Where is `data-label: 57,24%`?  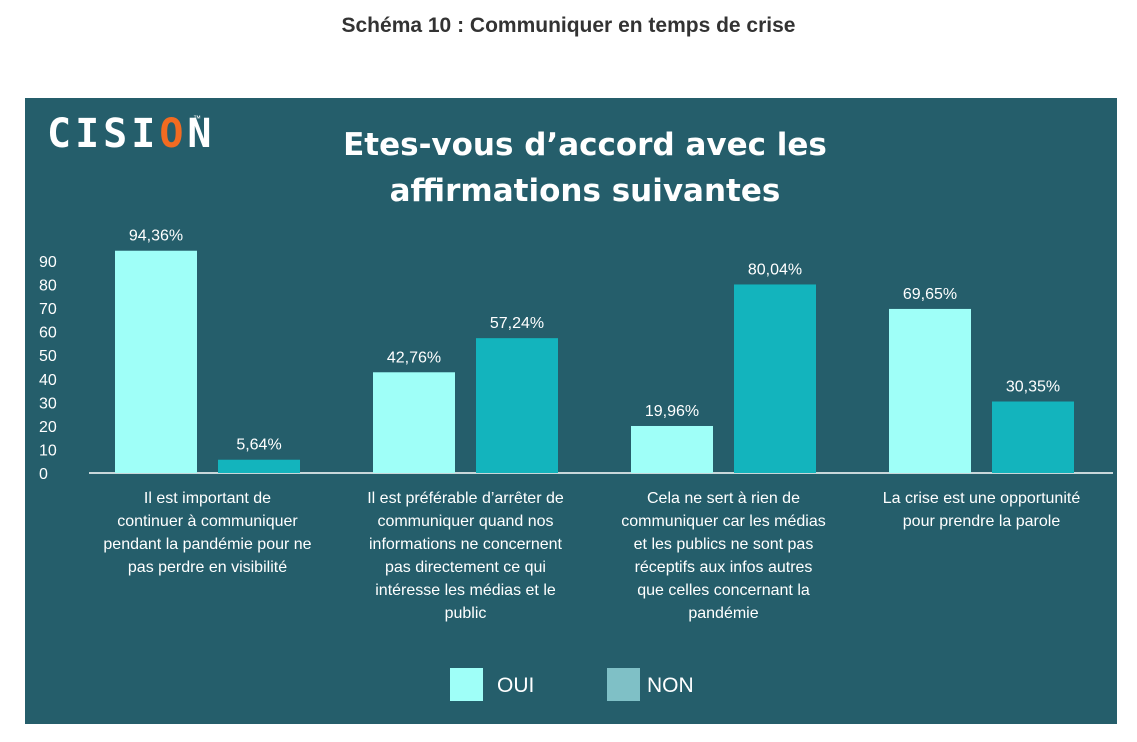 data-label: 57,24% is located at coordinates (517, 323).